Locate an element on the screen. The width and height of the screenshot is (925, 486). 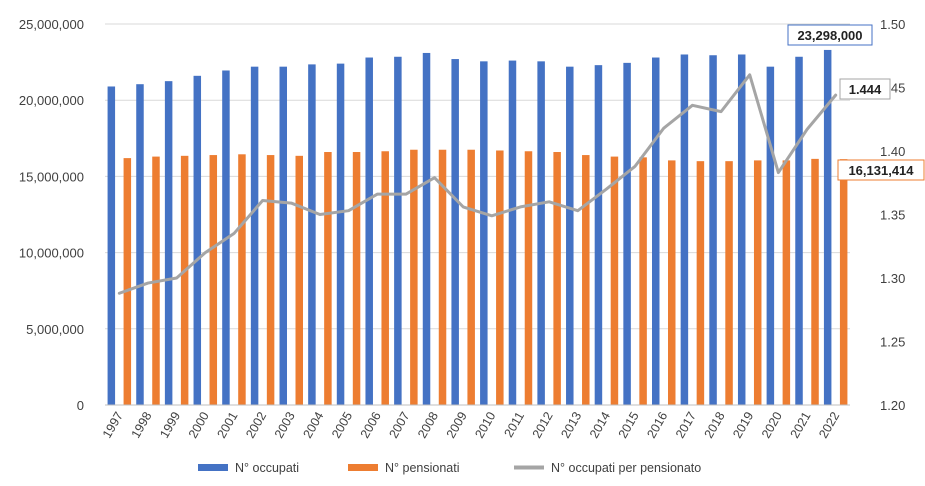
callout-label: 1.444 is located at coordinates (865, 89).